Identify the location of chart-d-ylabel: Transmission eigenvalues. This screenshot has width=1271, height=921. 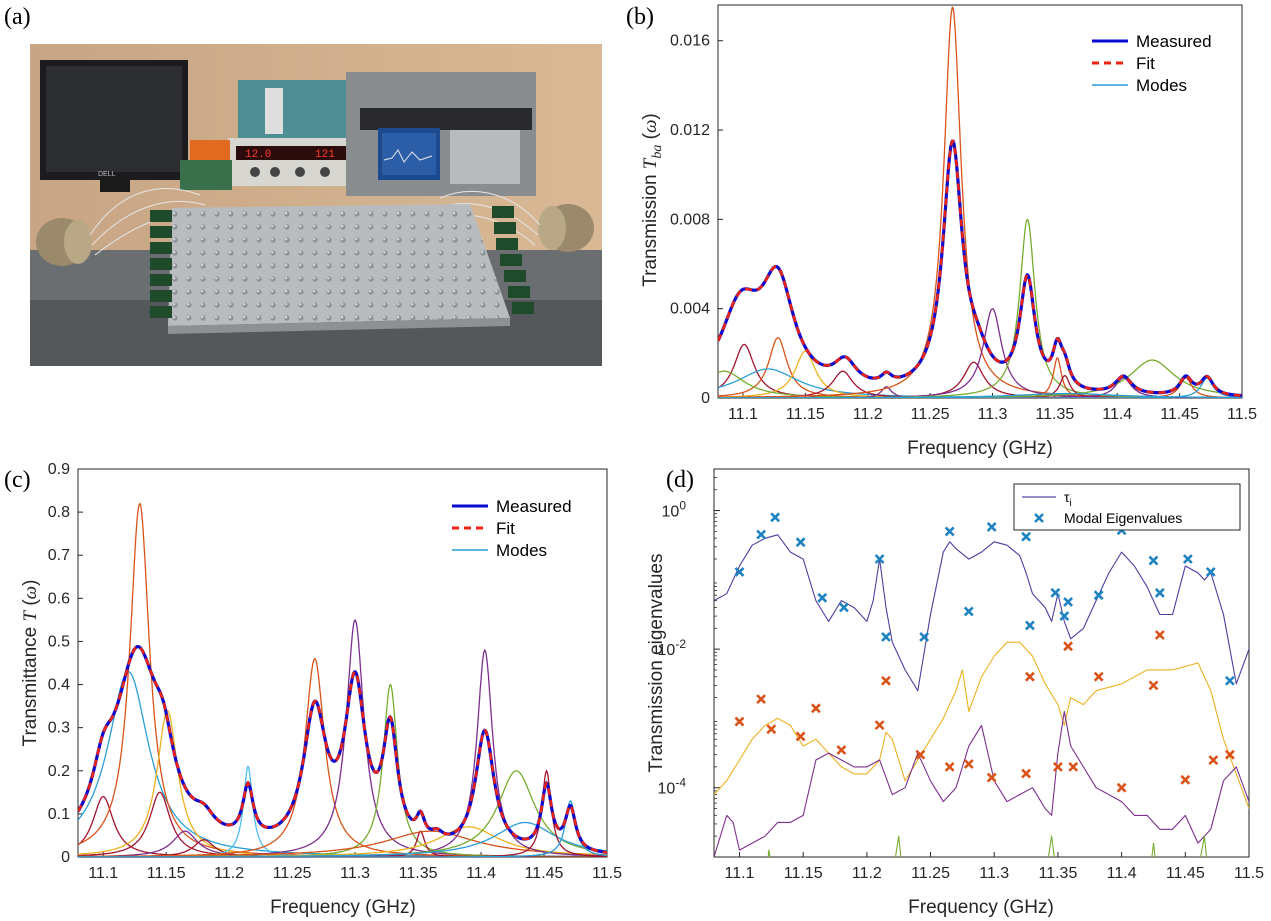
(656, 663).